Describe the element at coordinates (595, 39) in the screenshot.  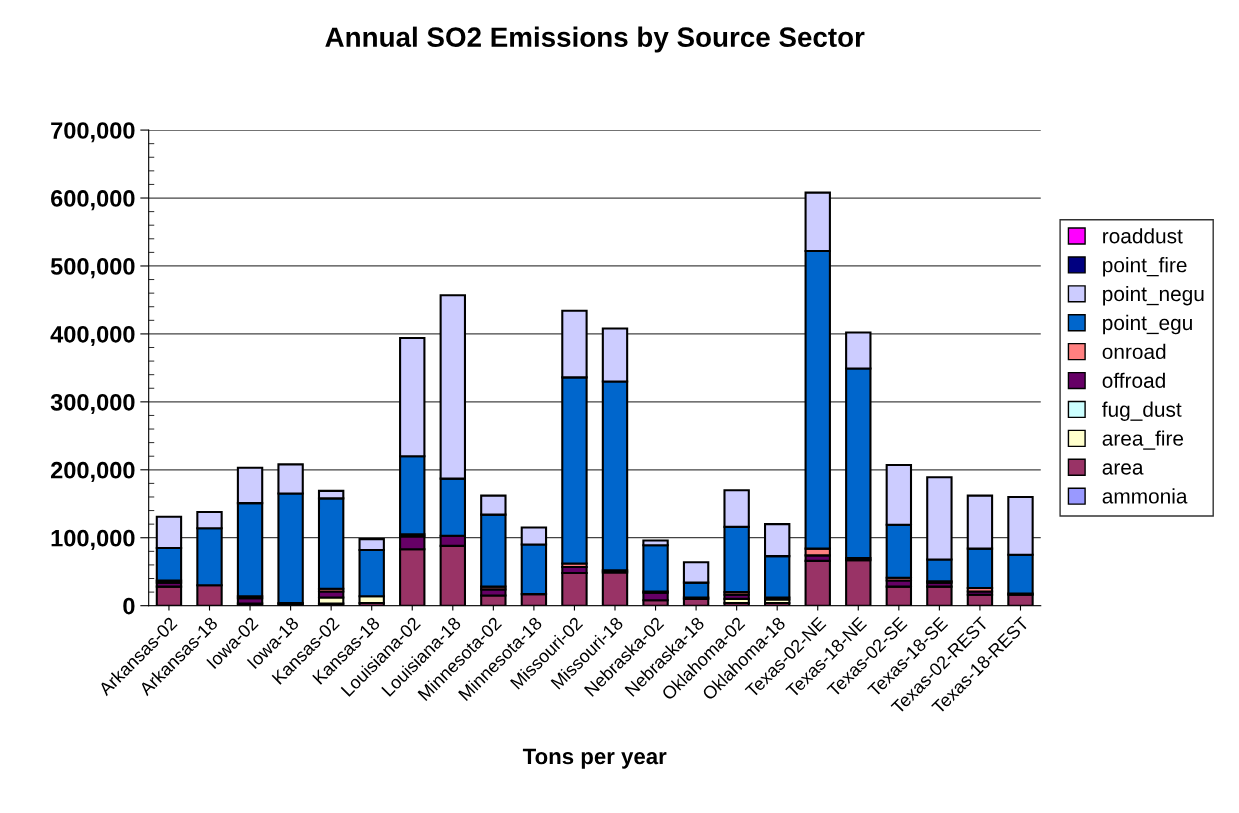
I see `chart-title: Annual SO2 Emissions by Source Sector` at that location.